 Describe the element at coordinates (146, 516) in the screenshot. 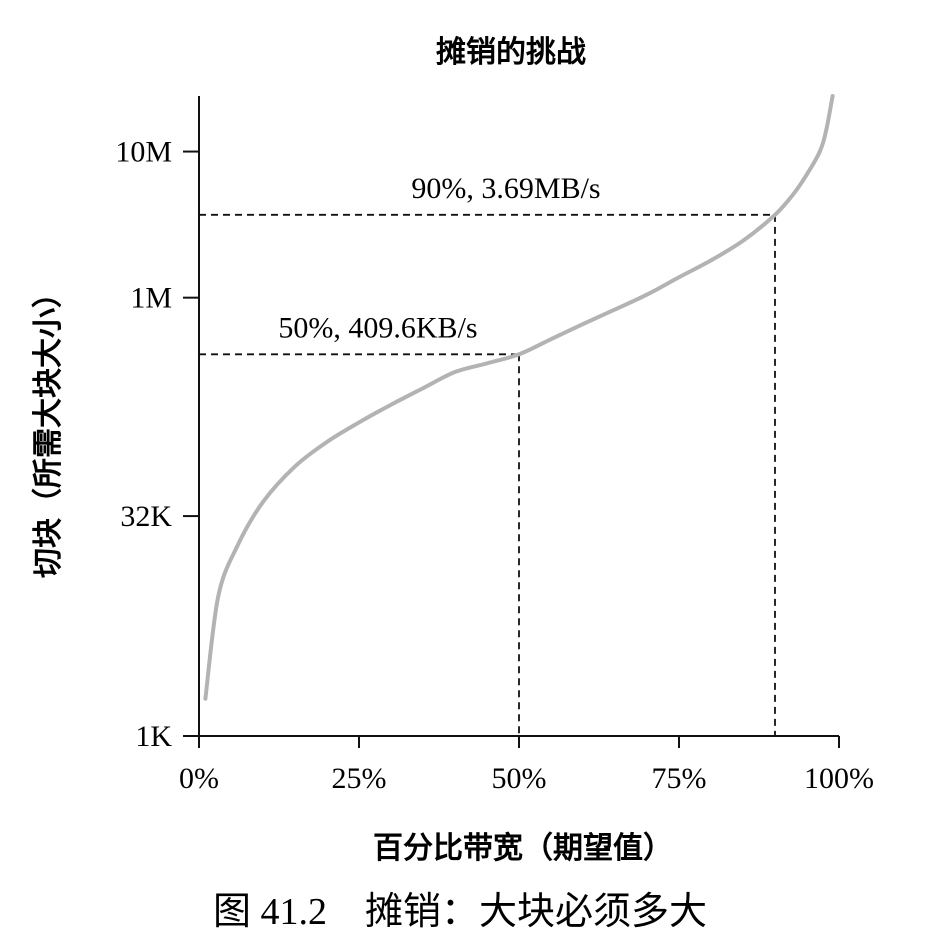

I see `y-tick-label: 32K` at that location.